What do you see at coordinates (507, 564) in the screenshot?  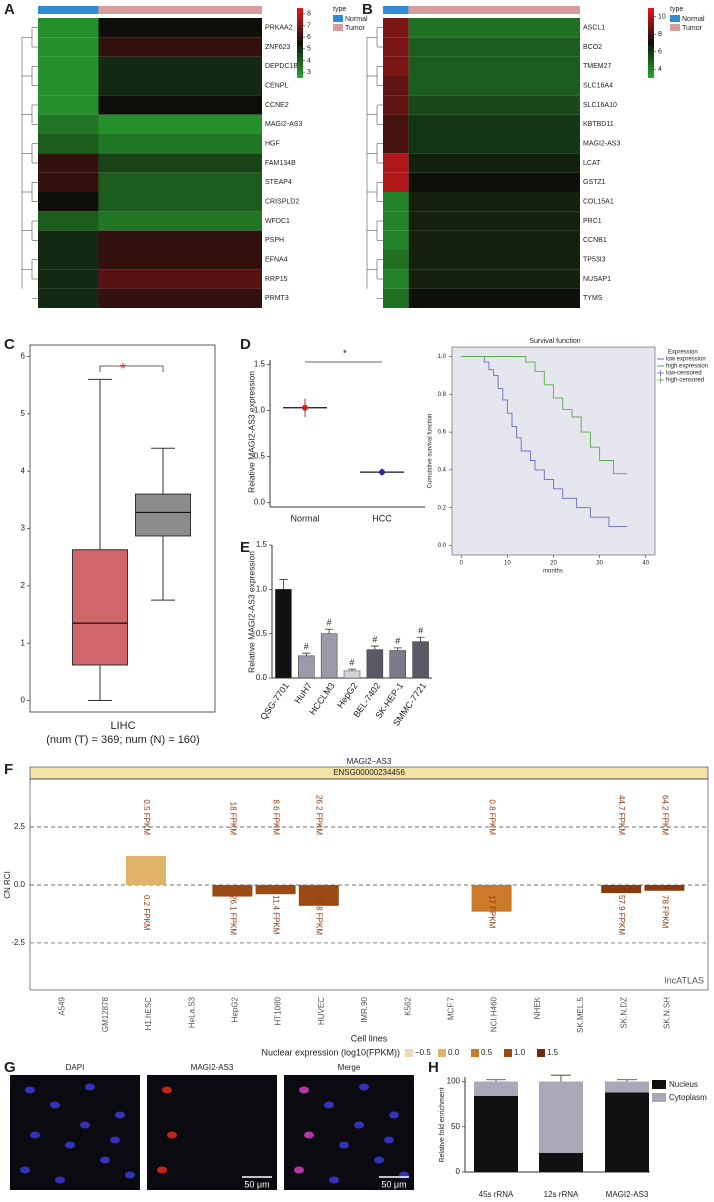 I see `x-tick-label: 10` at bounding box center [507, 564].